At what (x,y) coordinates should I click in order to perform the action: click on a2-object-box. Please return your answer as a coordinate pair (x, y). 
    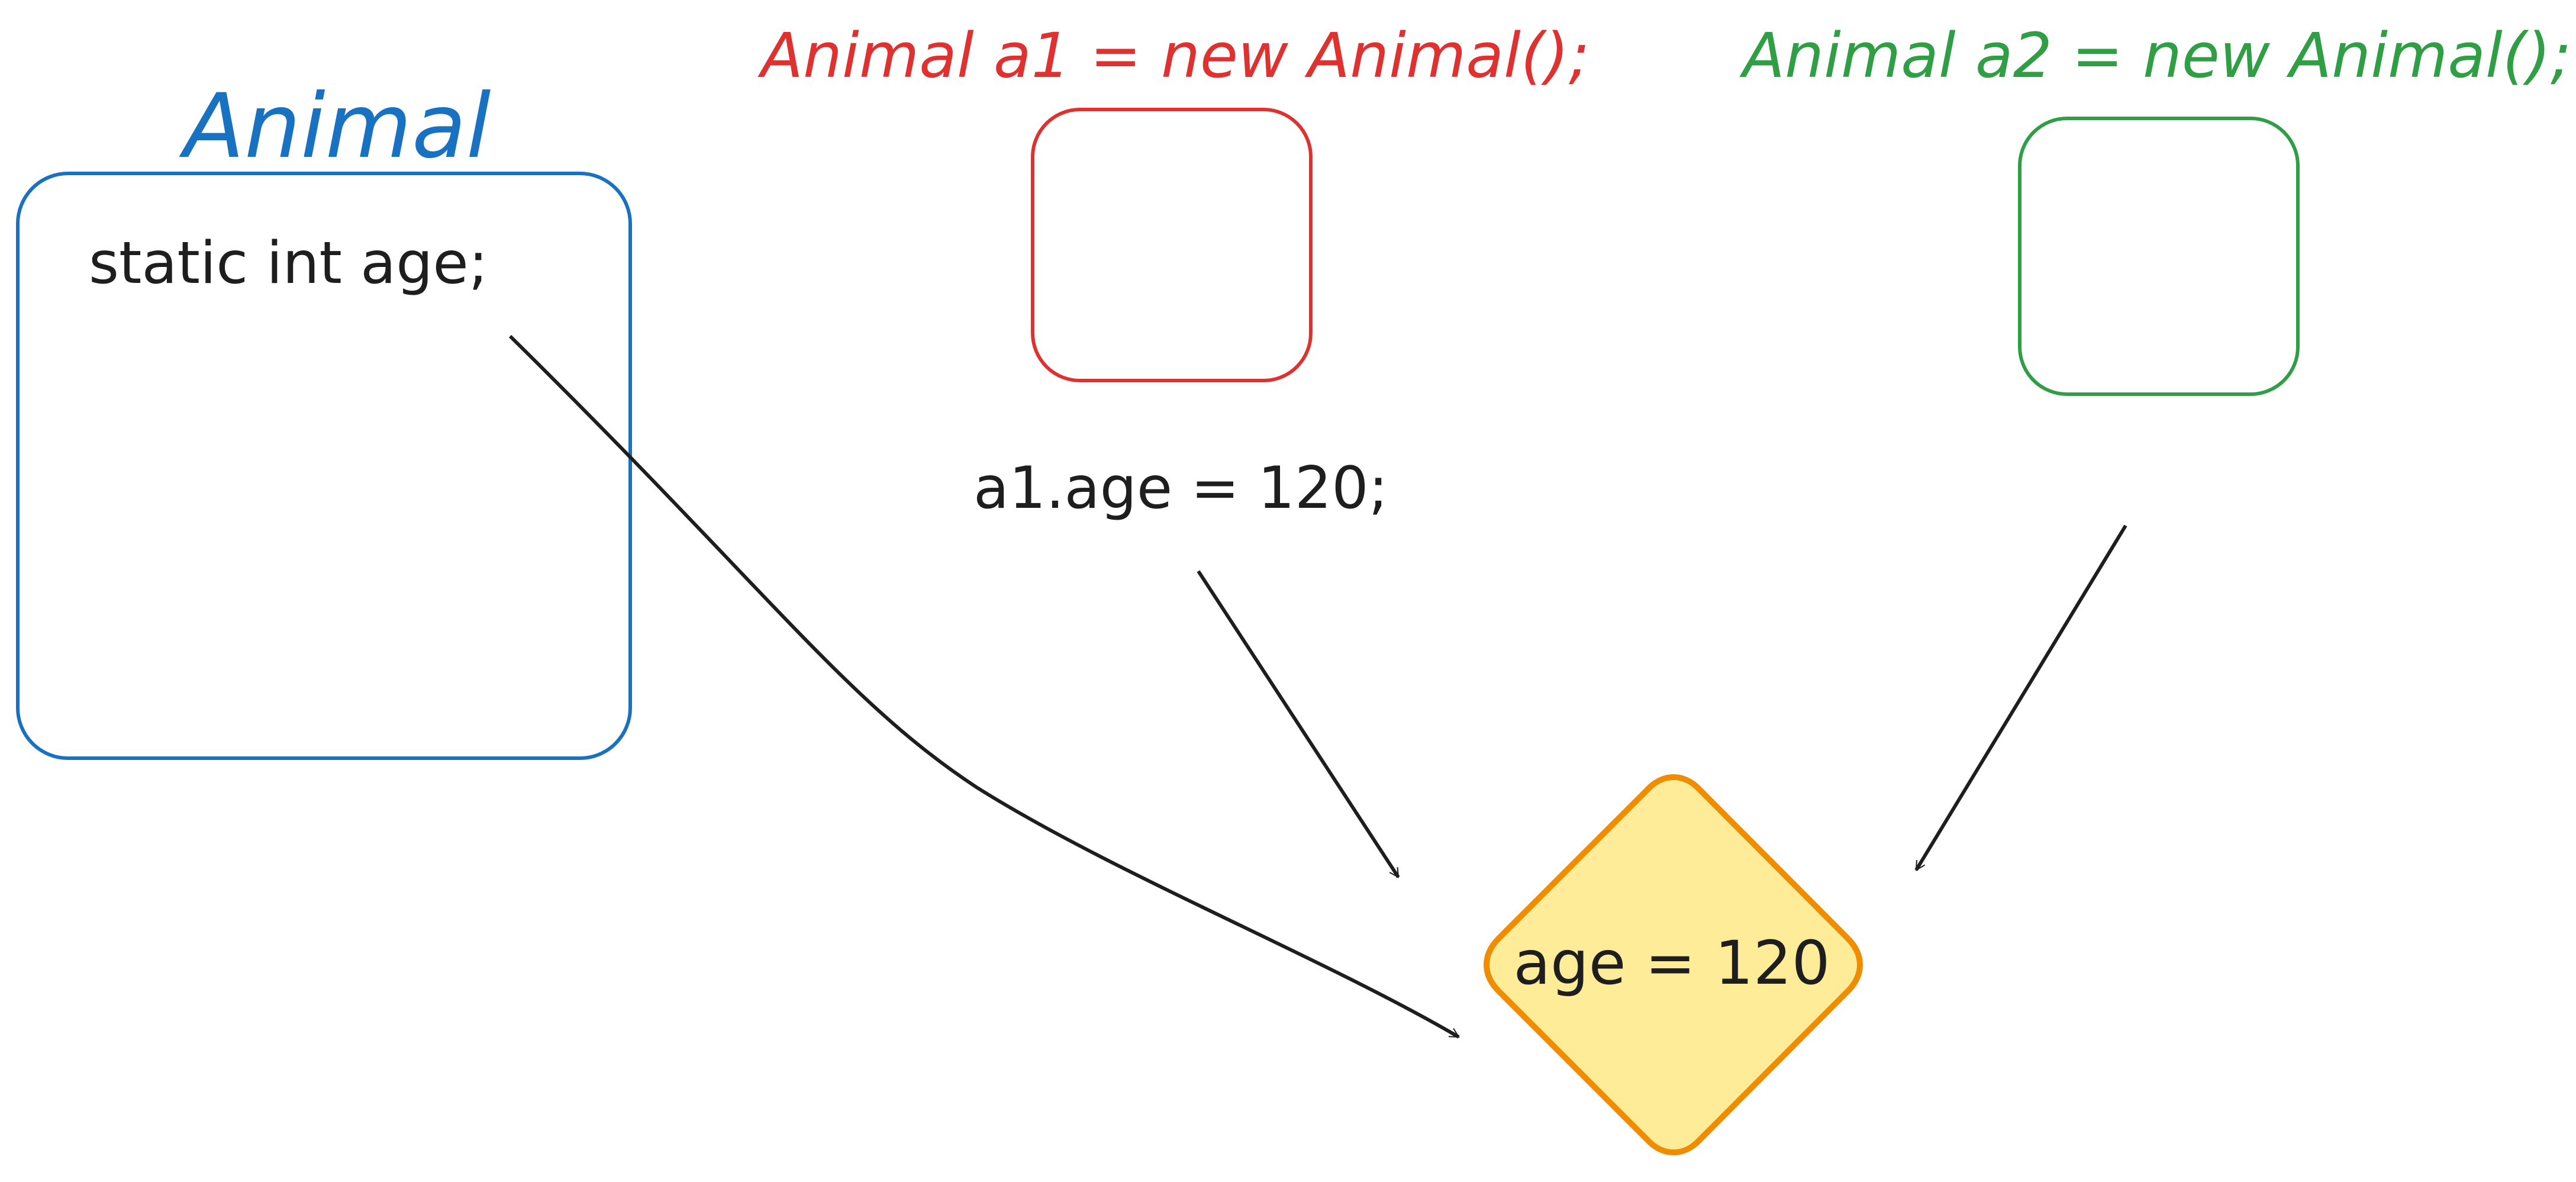
    Looking at the image, I should click on (2159, 256).